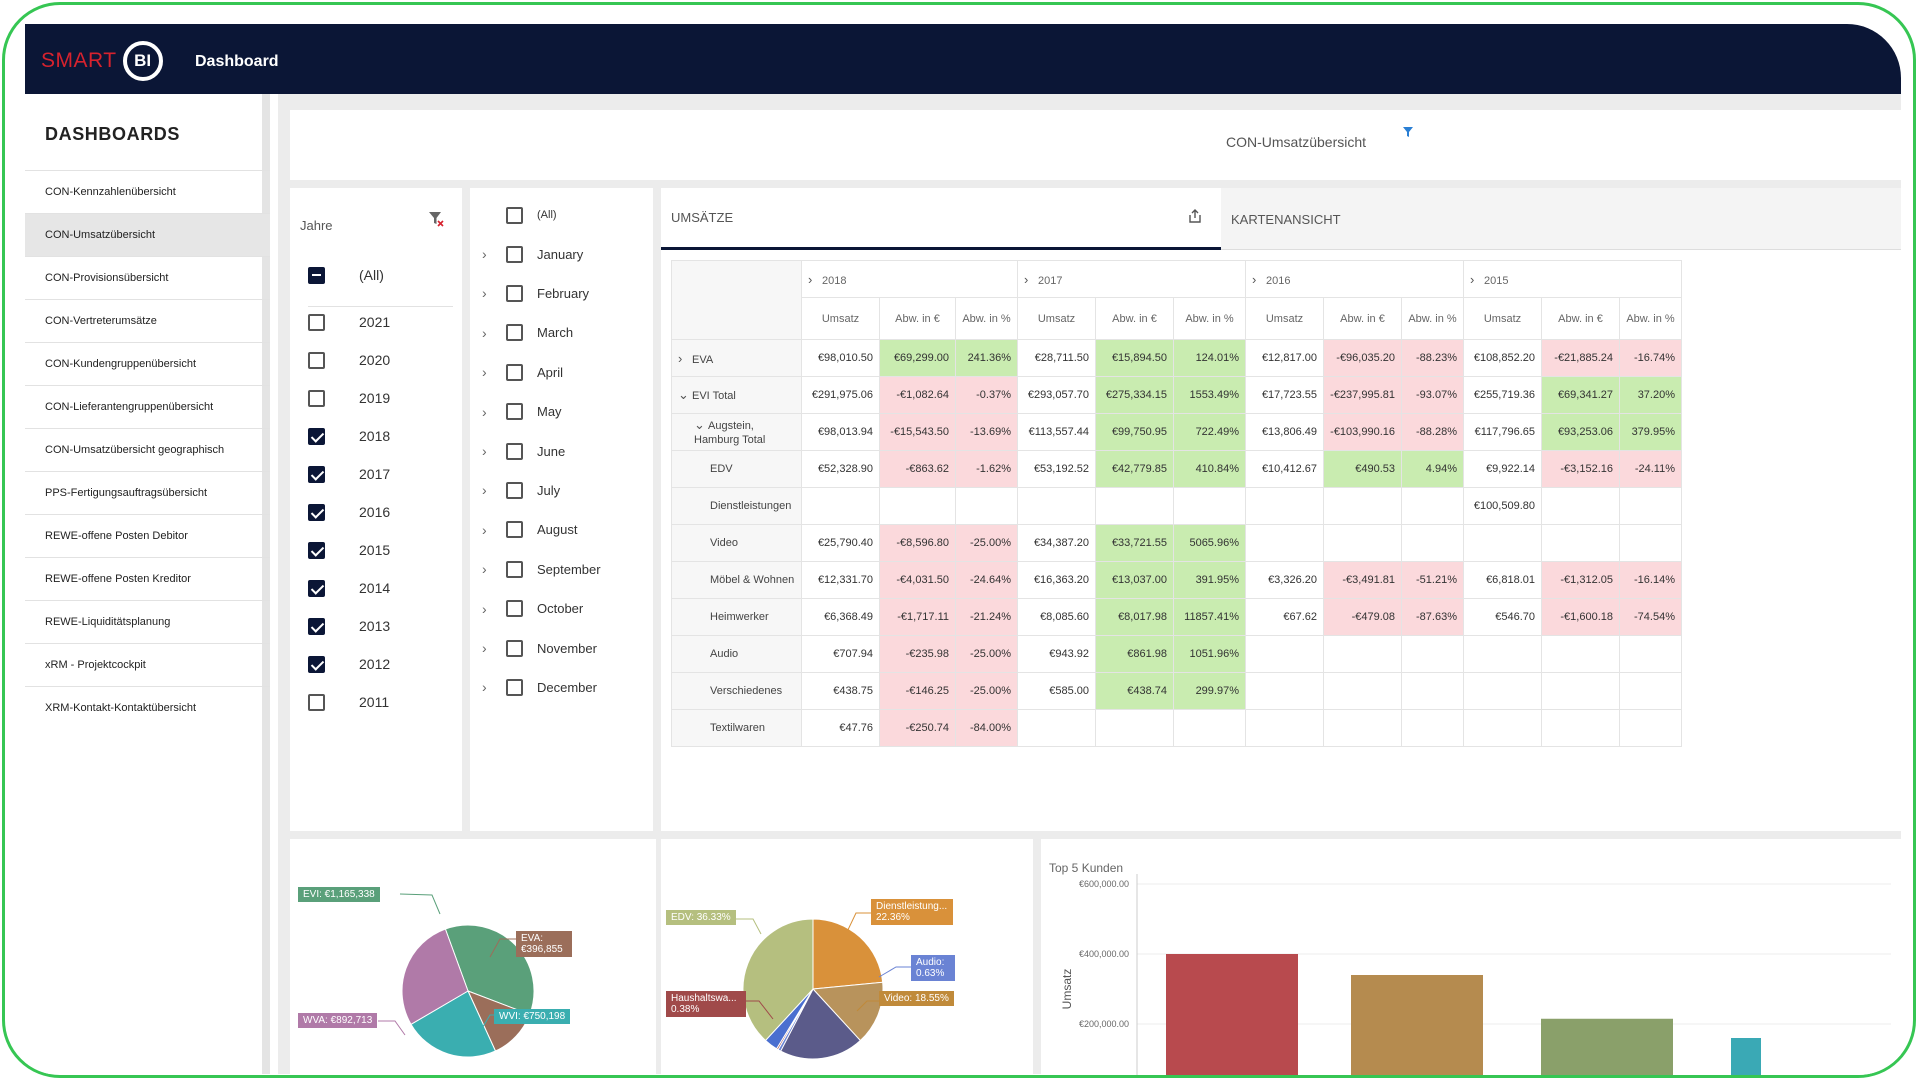 The width and height of the screenshot is (1920, 1082). I want to click on sidebar-item: REWE-offene Posten Debitor, so click(147, 535).